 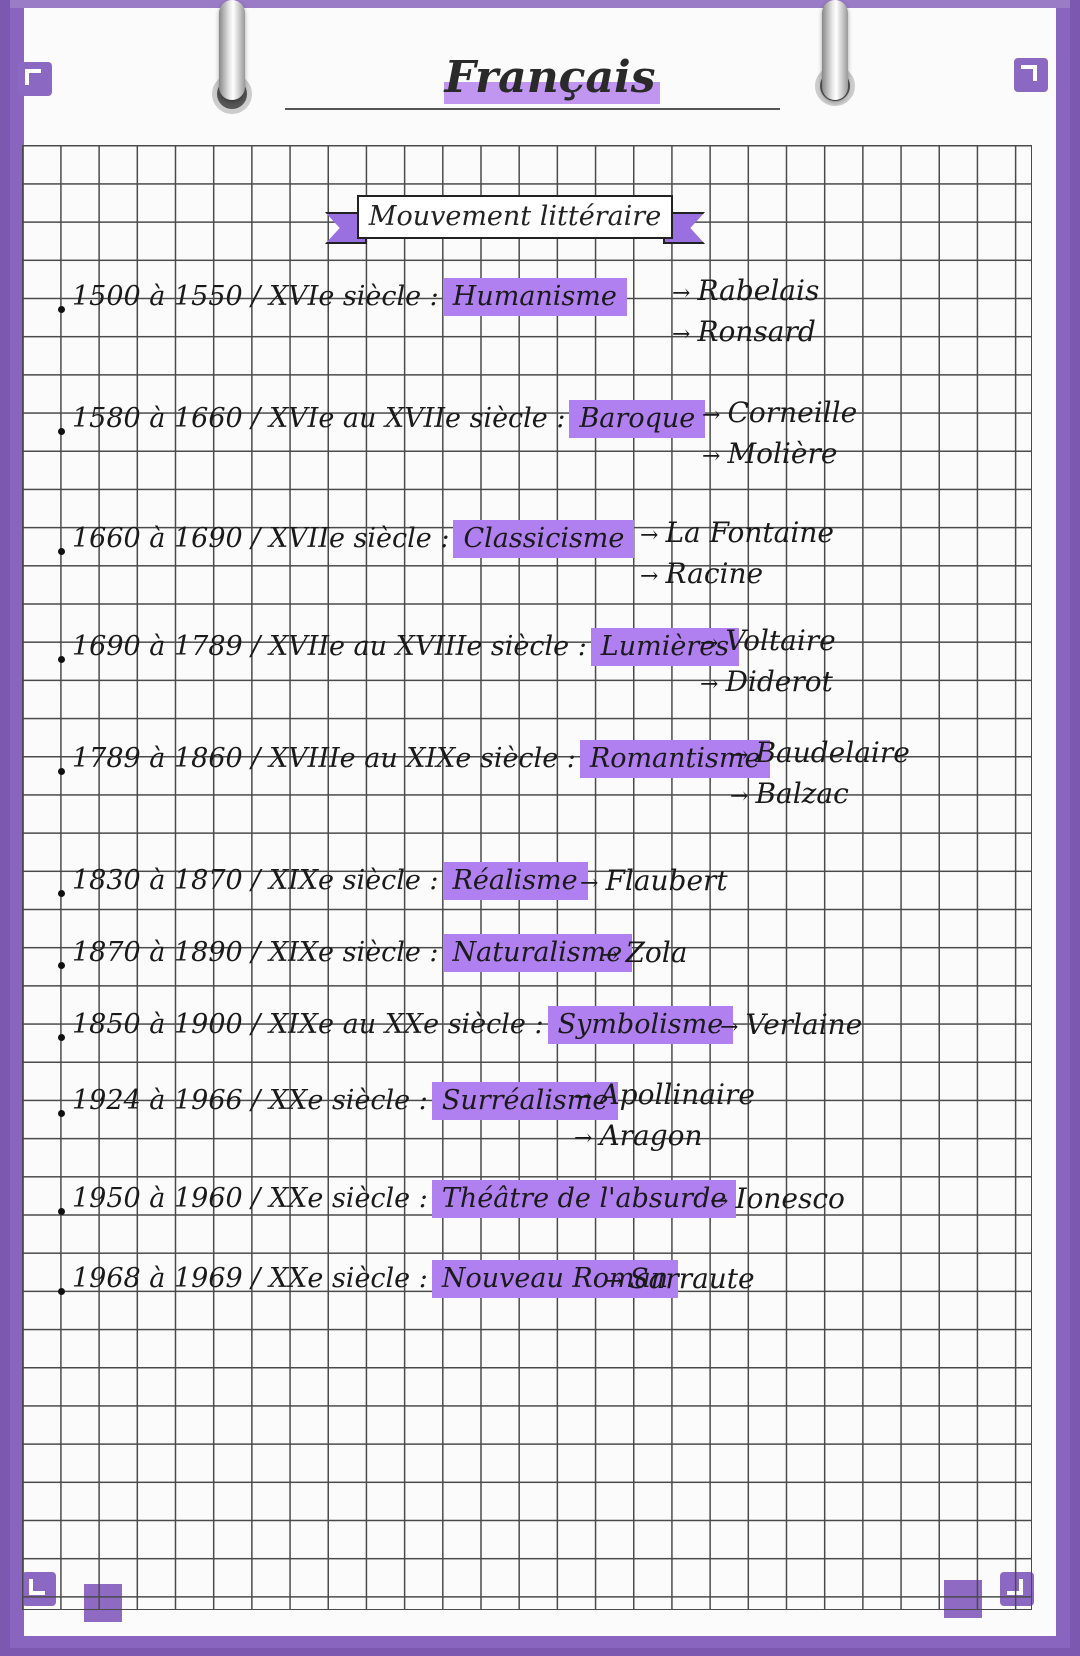 What do you see at coordinates (664, 1137) in the screenshot?
I see `author-name: Aragon` at bounding box center [664, 1137].